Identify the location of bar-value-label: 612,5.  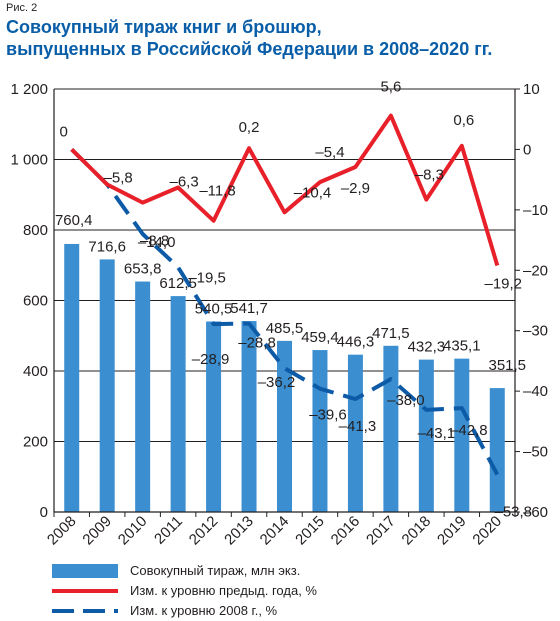
(178, 283).